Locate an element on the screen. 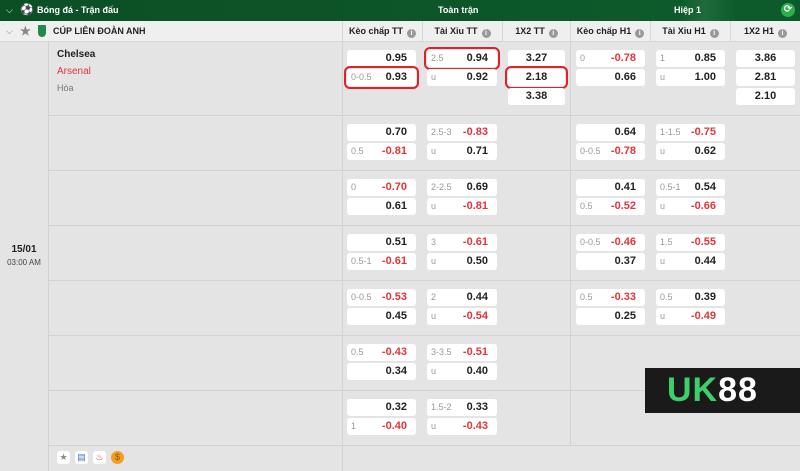  refresh-icon: ⟳ is located at coordinates (788, 10).